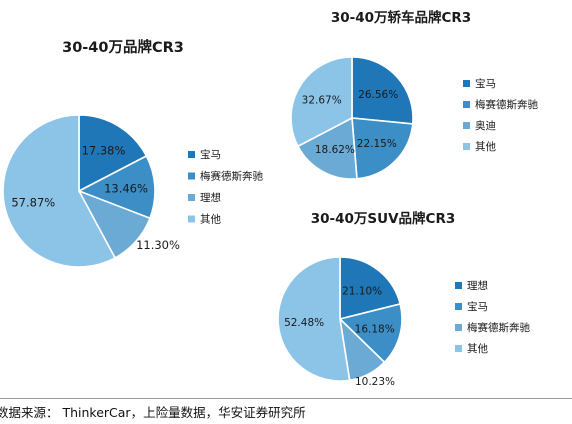  Describe the element at coordinates (126, 188) in the screenshot. I see `slice-data-label: 13.46%` at that location.